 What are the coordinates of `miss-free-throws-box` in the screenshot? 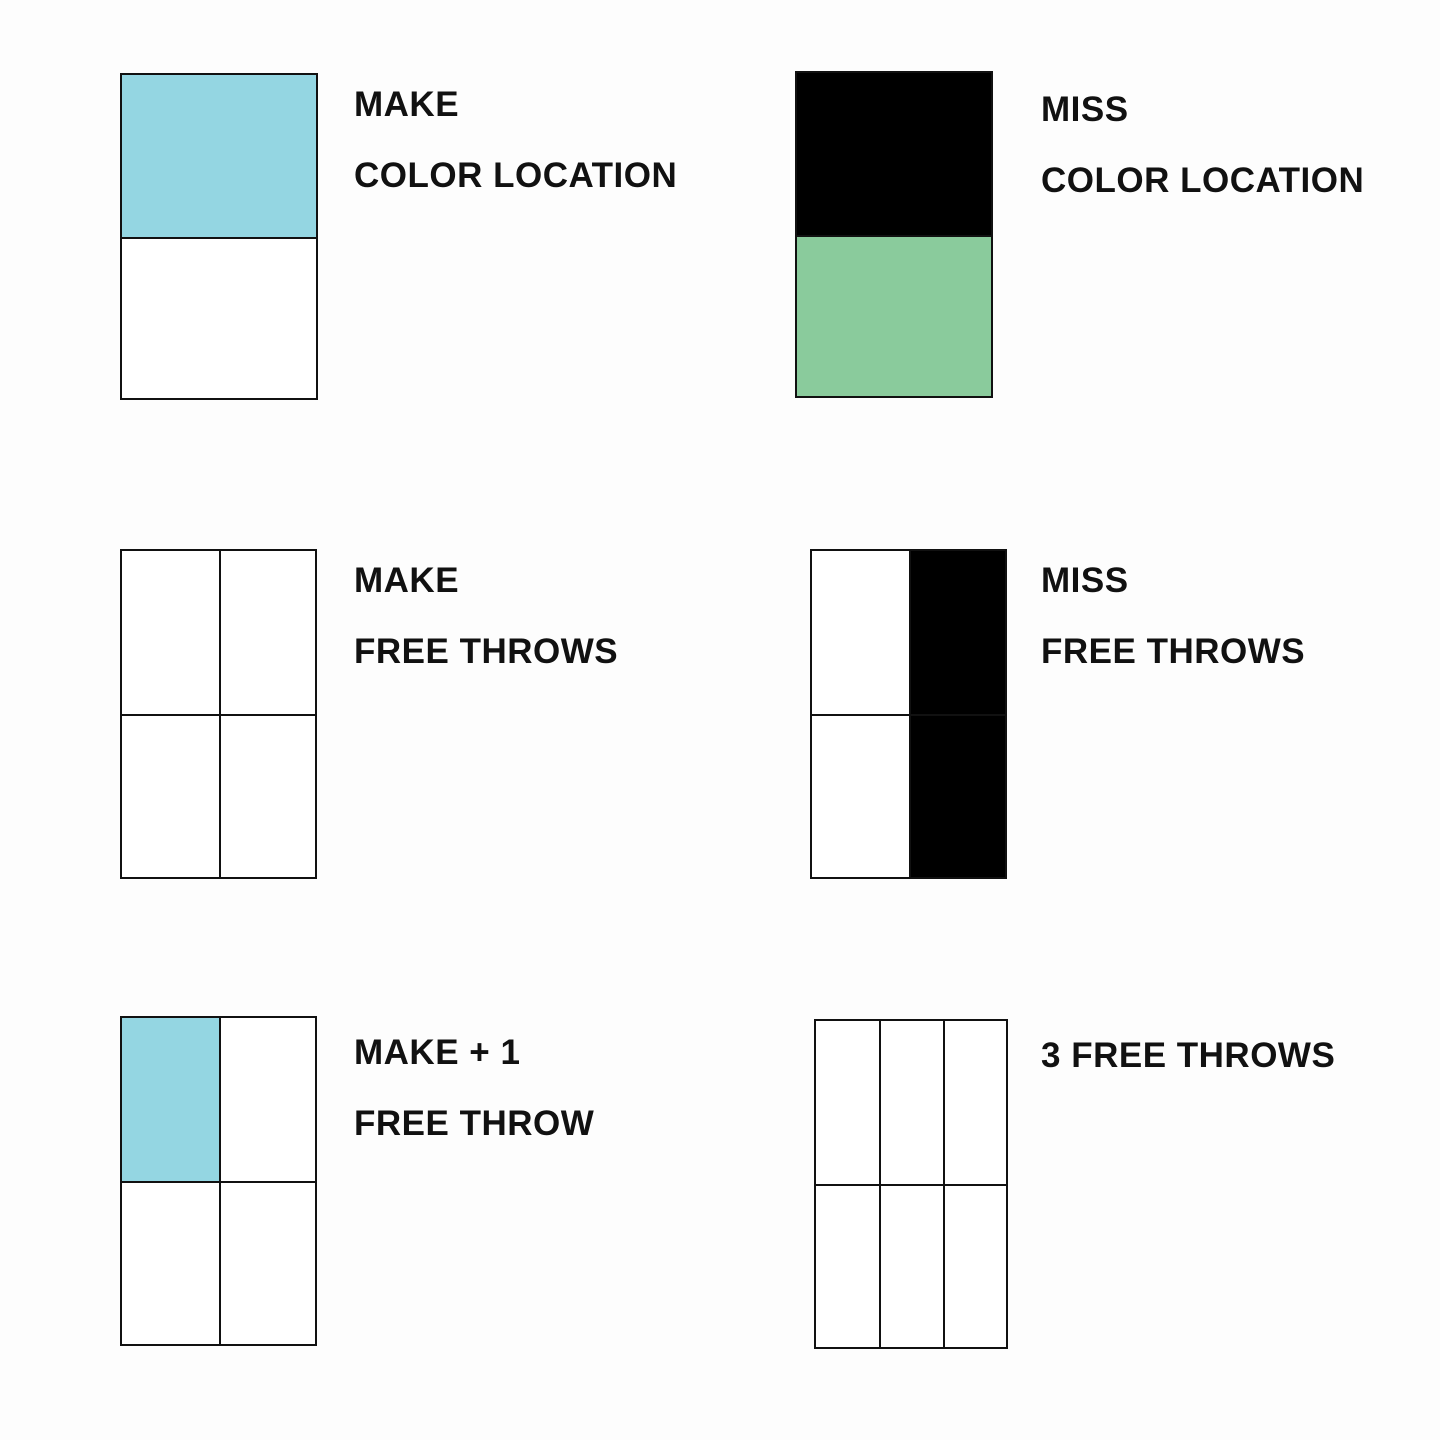 It's located at (908, 714).